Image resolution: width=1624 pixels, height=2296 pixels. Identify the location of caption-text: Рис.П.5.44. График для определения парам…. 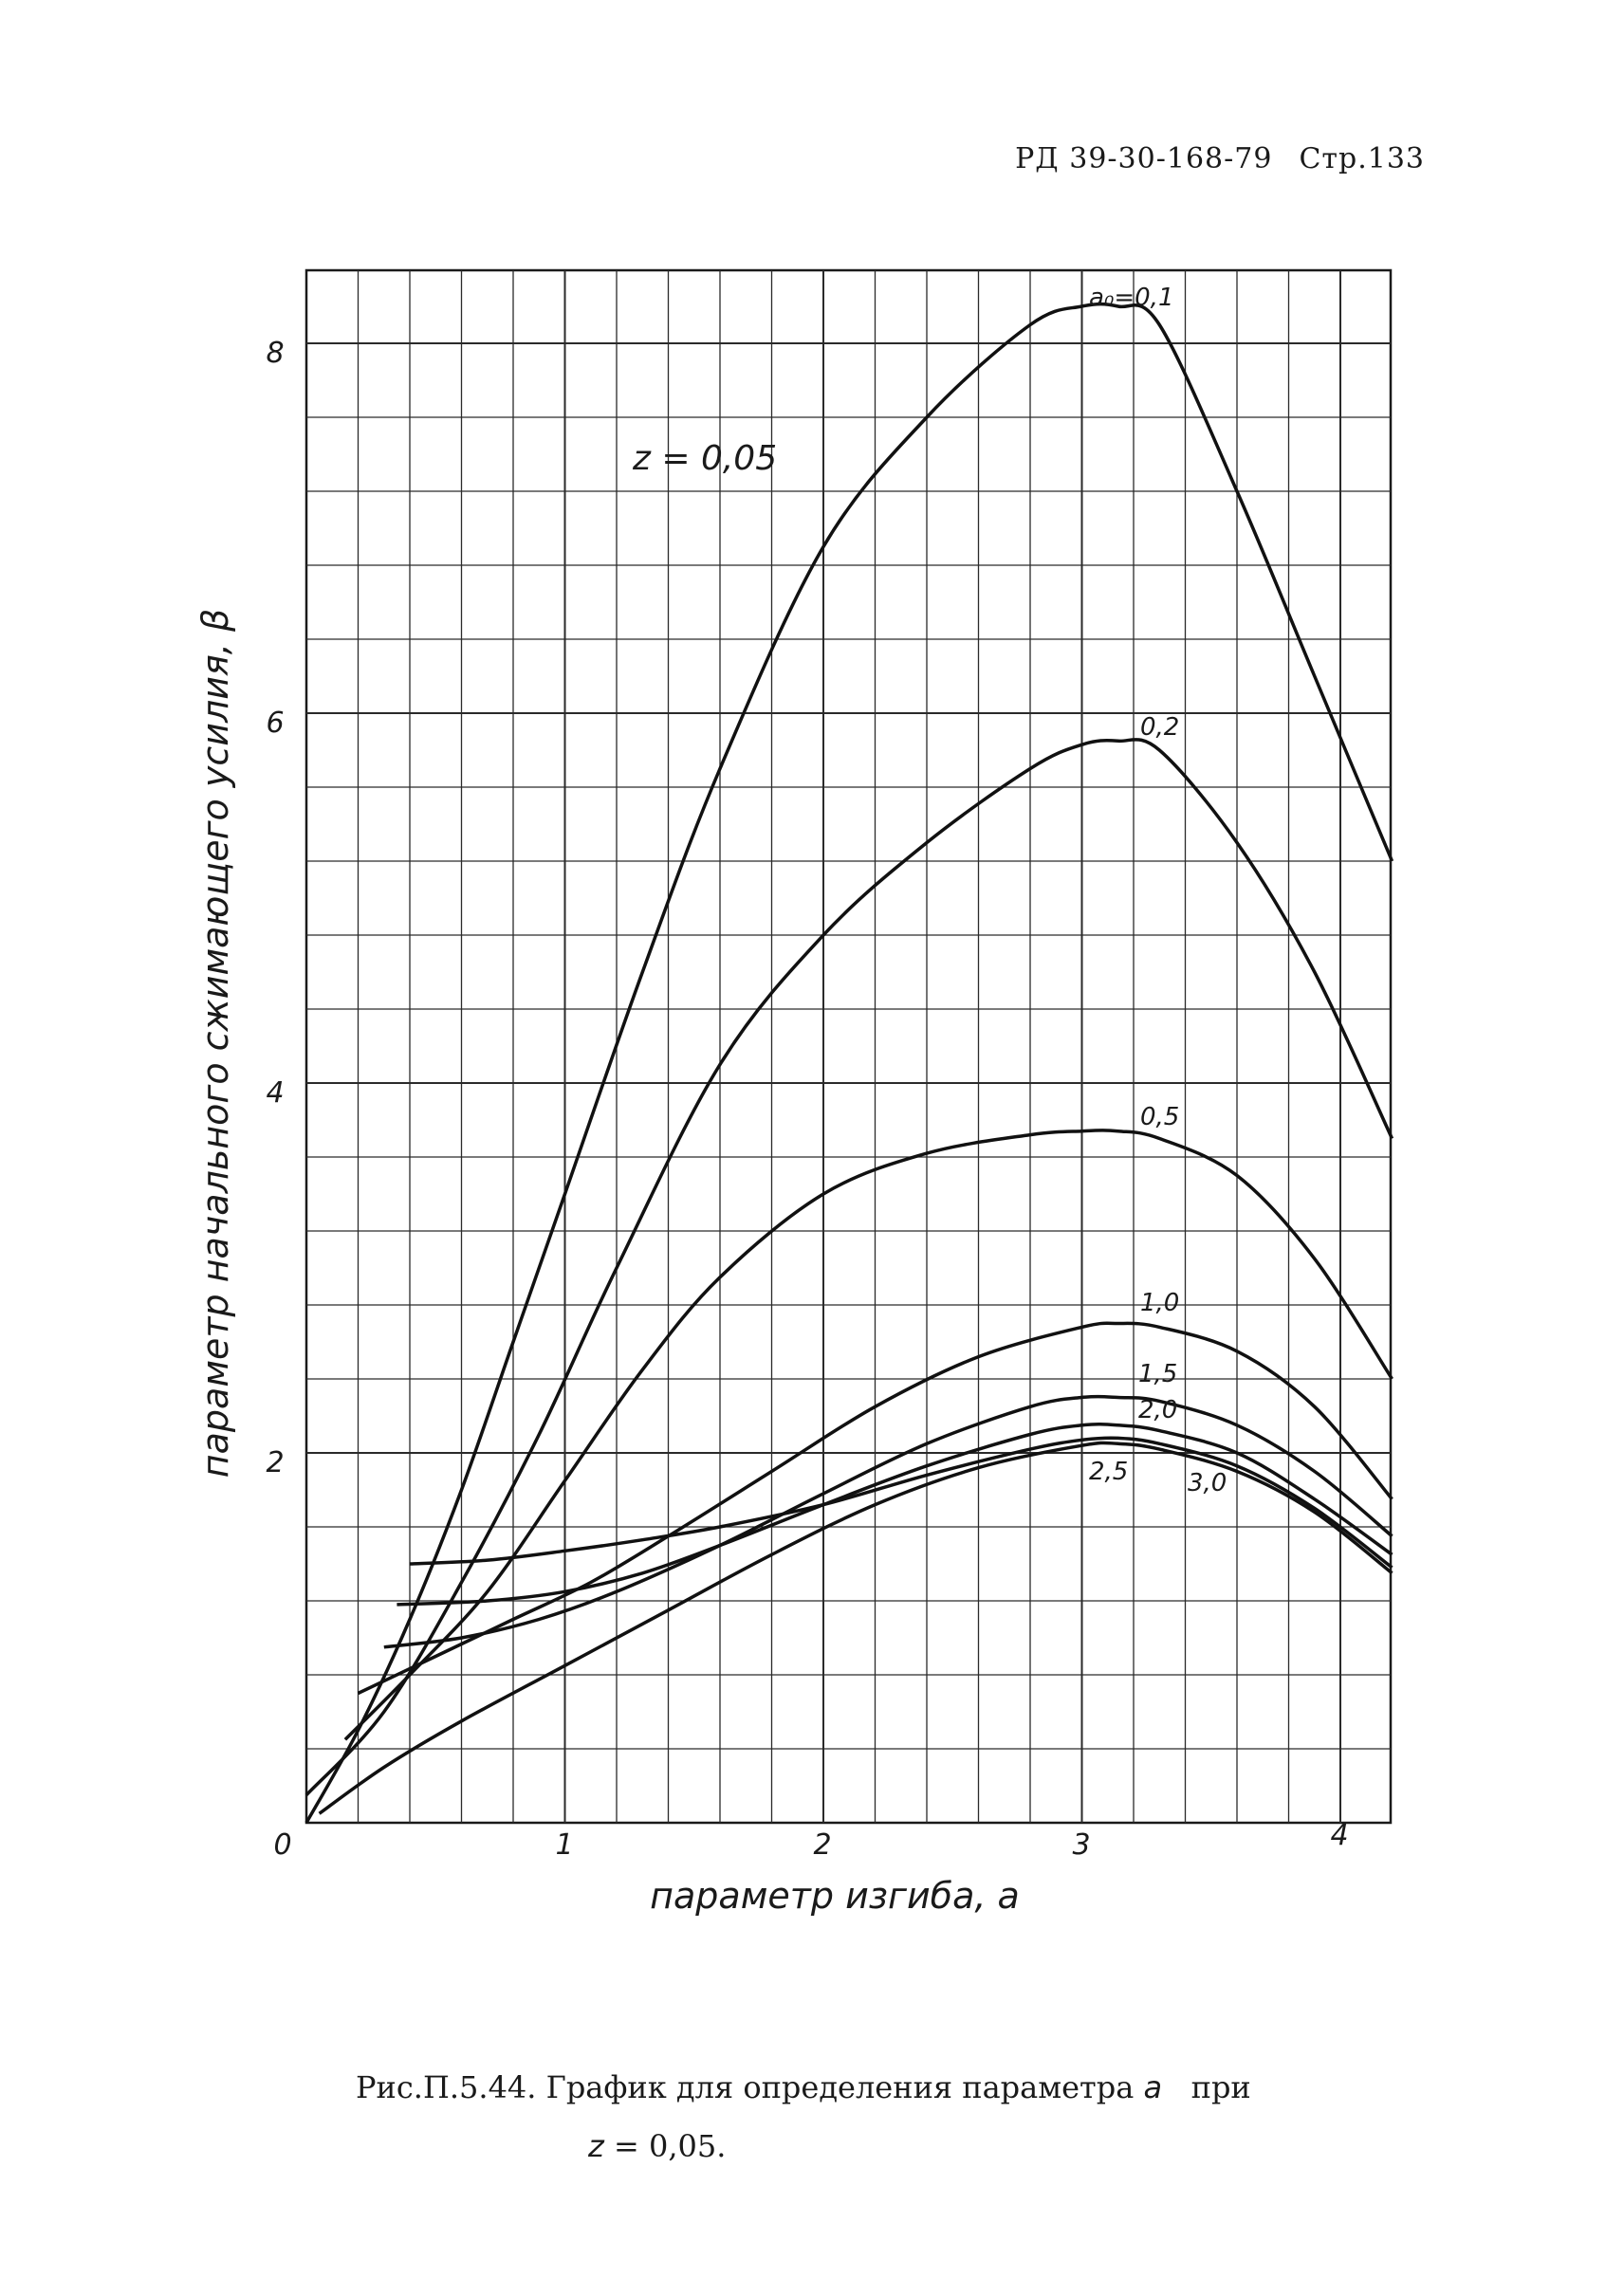
(746, 2087).